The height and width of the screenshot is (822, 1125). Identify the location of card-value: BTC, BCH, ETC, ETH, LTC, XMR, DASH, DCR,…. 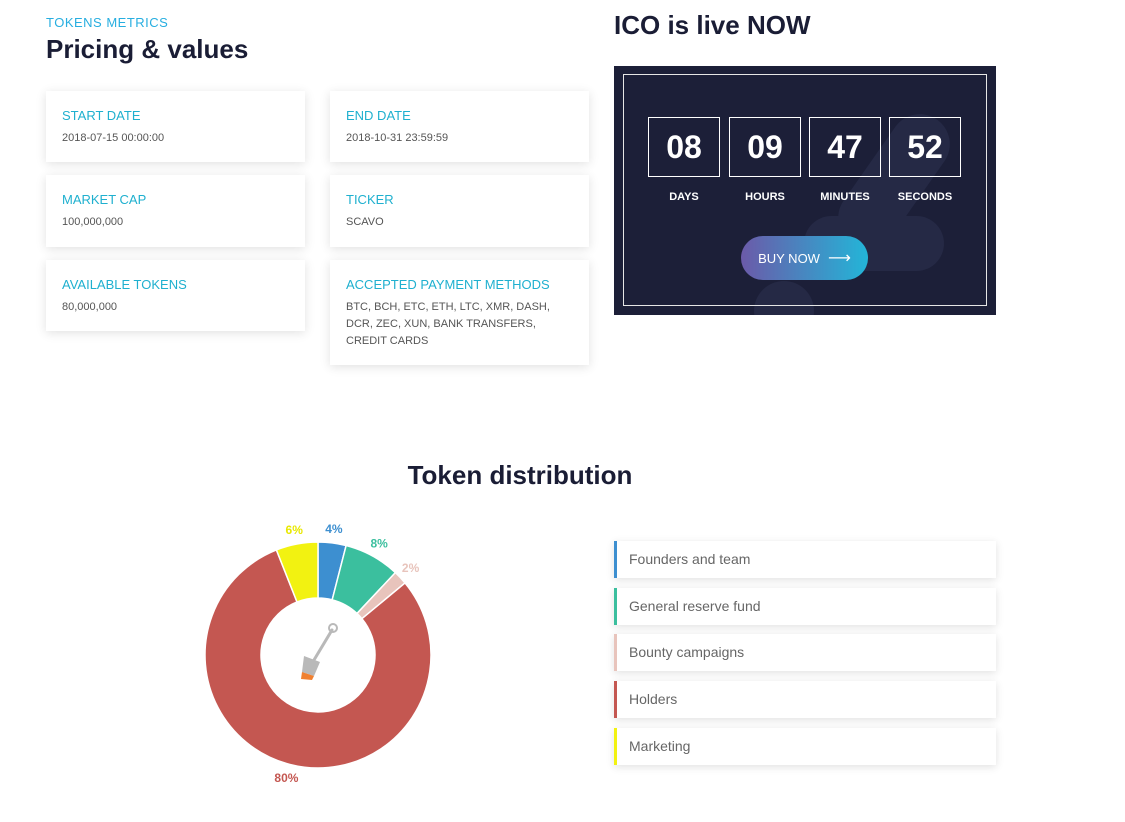
(448, 324).